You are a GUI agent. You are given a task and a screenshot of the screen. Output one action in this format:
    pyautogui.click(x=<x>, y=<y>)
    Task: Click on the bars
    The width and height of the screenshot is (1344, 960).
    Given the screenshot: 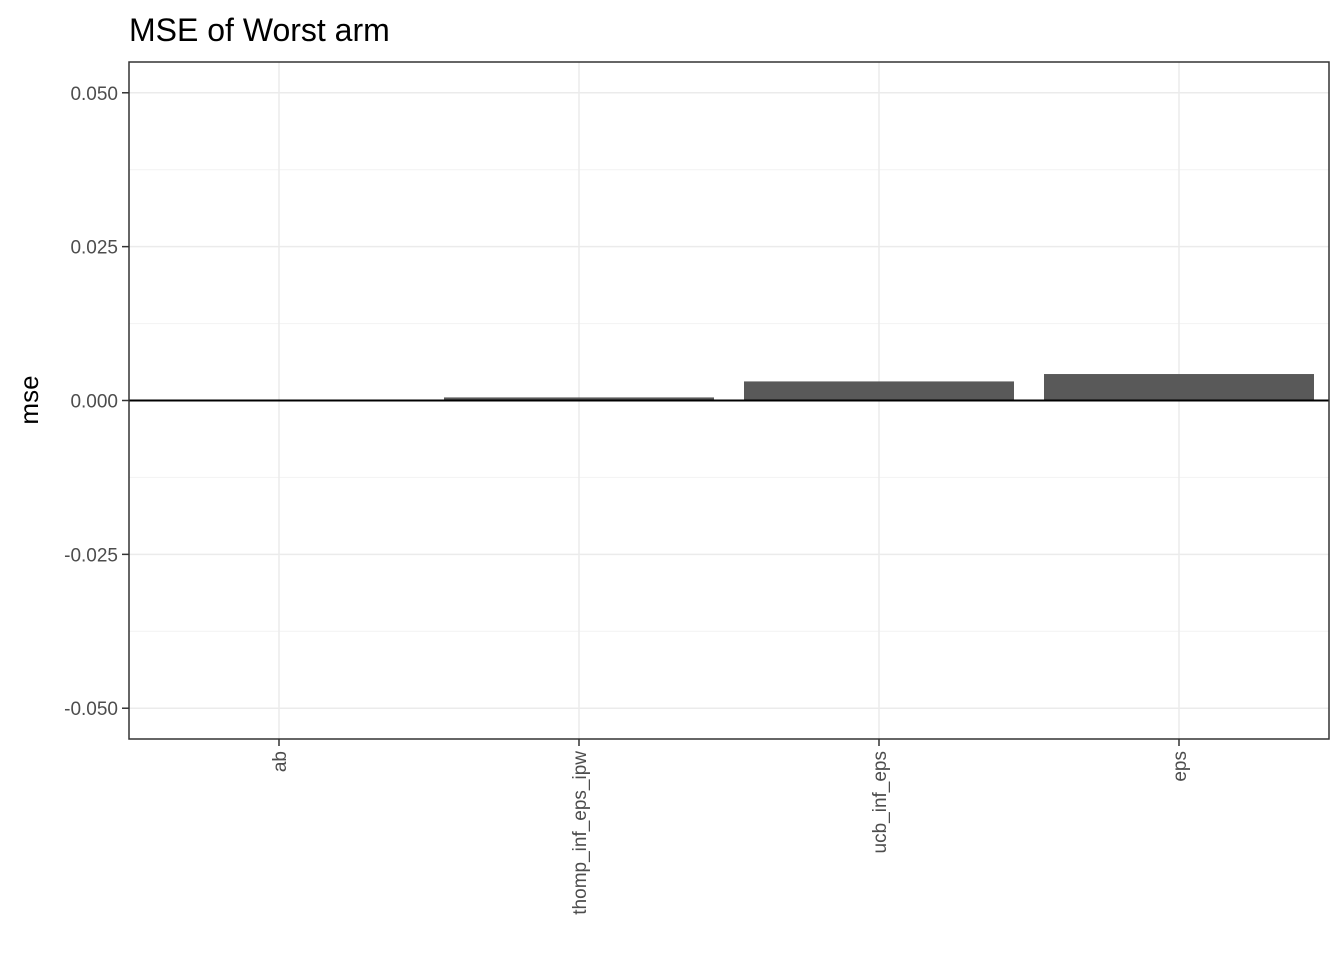 What is the action you would take?
    pyautogui.click(x=879, y=387)
    